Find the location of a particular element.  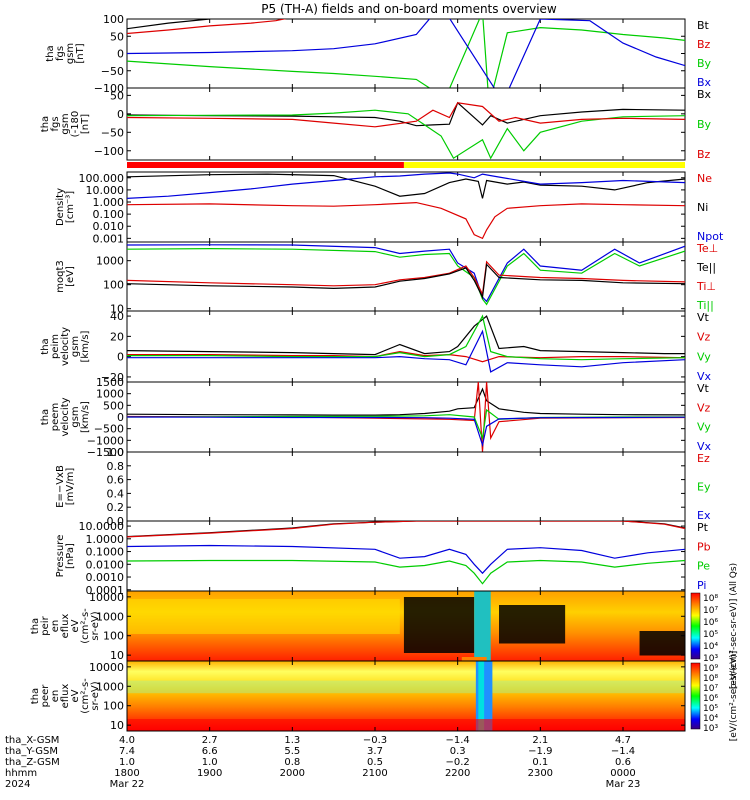

panel-fgs-gsm: 100 50 0 −50 −100 tha fgs gsm [nT] Bt Bz By Bx is located at coordinates (378, 54).